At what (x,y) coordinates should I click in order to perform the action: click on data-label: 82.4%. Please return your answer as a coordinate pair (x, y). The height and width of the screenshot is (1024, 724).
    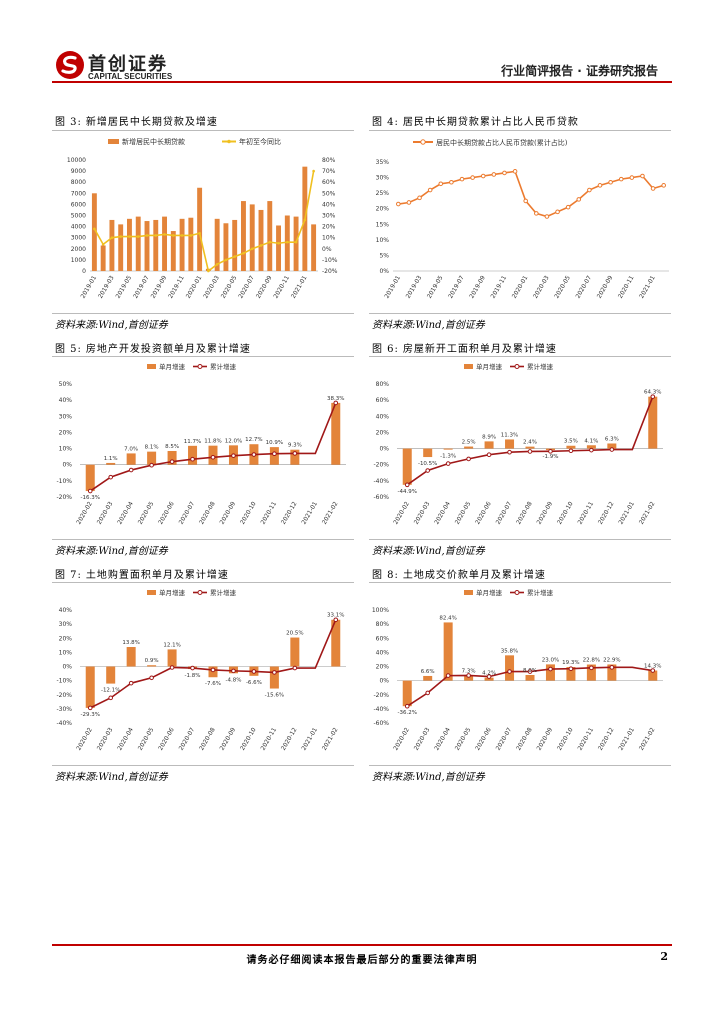
    Looking at the image, I should click on (447, 618).